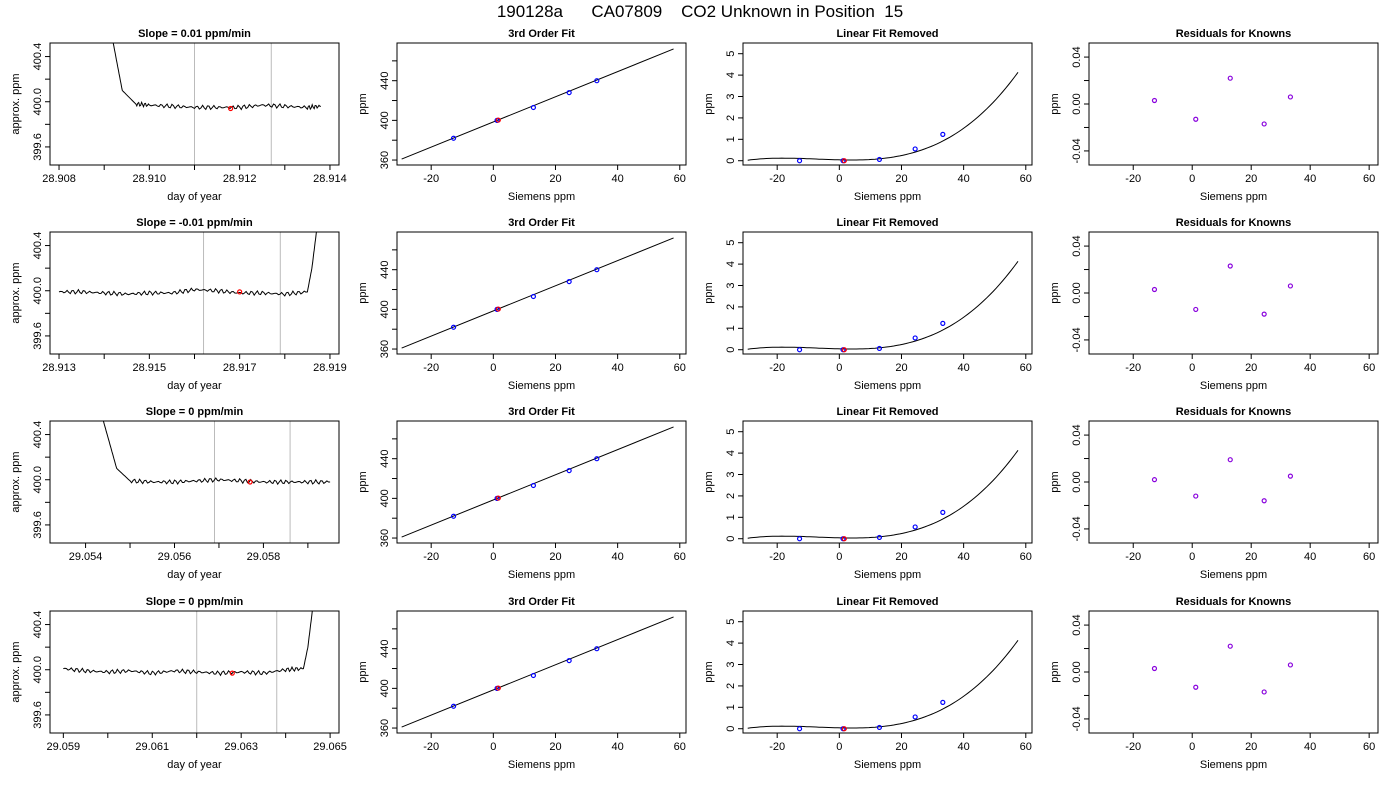  Describe the element at coordinates (330, 368) in the screenshot. I see `x-tick-label: 28.919` at that location.